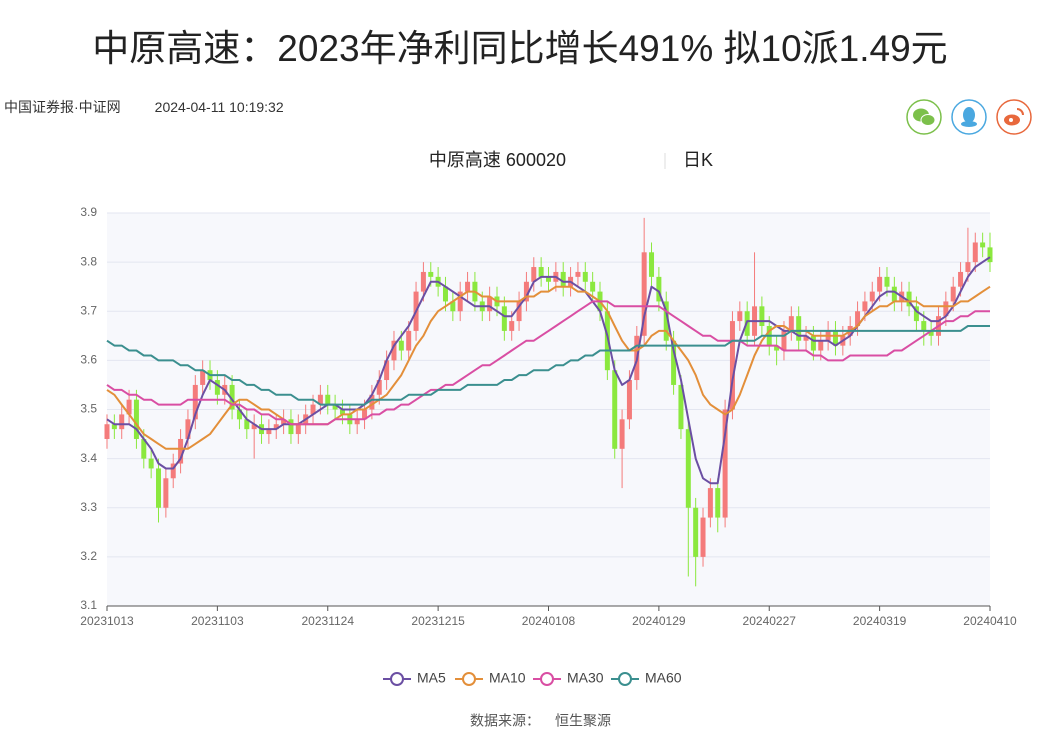 The width and height of the screenshot is (1040, 735). I want to click on share-qq, so click(969, 117).